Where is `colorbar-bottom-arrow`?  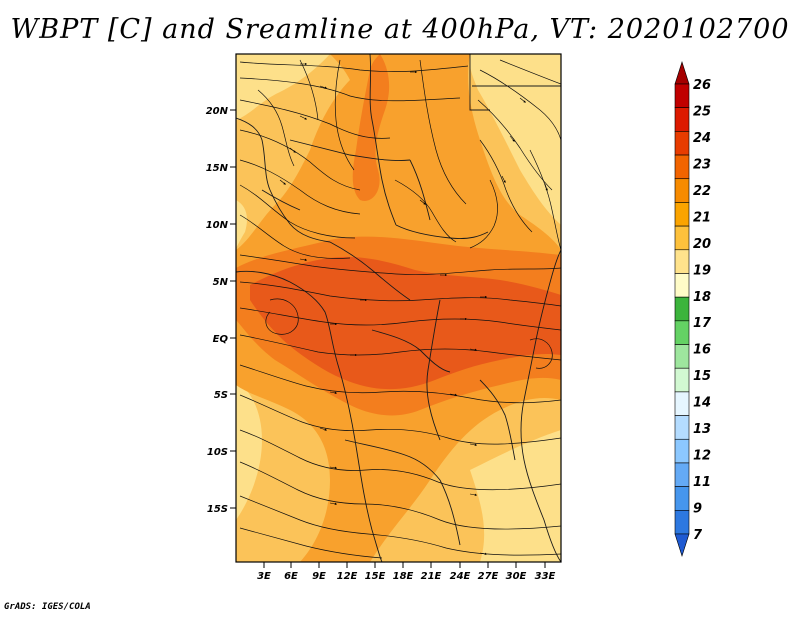 colorbar-bottom-arrow is located at coordinates (682, 545).